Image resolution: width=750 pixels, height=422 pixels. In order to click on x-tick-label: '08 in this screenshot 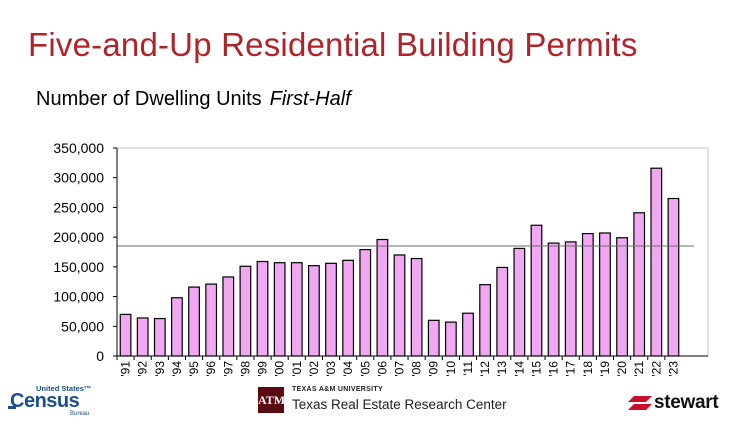, I will do `click(417, 369)`.